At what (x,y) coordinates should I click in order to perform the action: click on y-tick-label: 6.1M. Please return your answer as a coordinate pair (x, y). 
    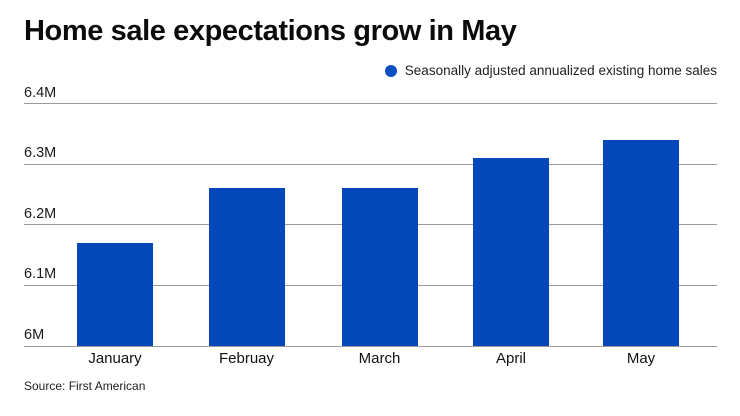
    Looking at the image, I should click on (40, 274).